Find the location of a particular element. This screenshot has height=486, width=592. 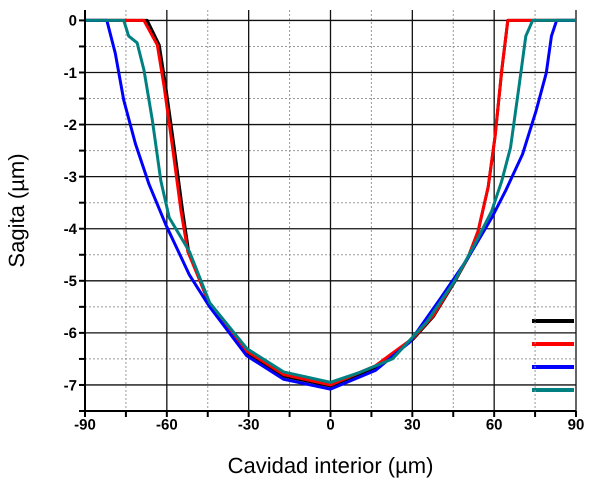

x-tick-label: -60 is located at coordinates (167, 425).